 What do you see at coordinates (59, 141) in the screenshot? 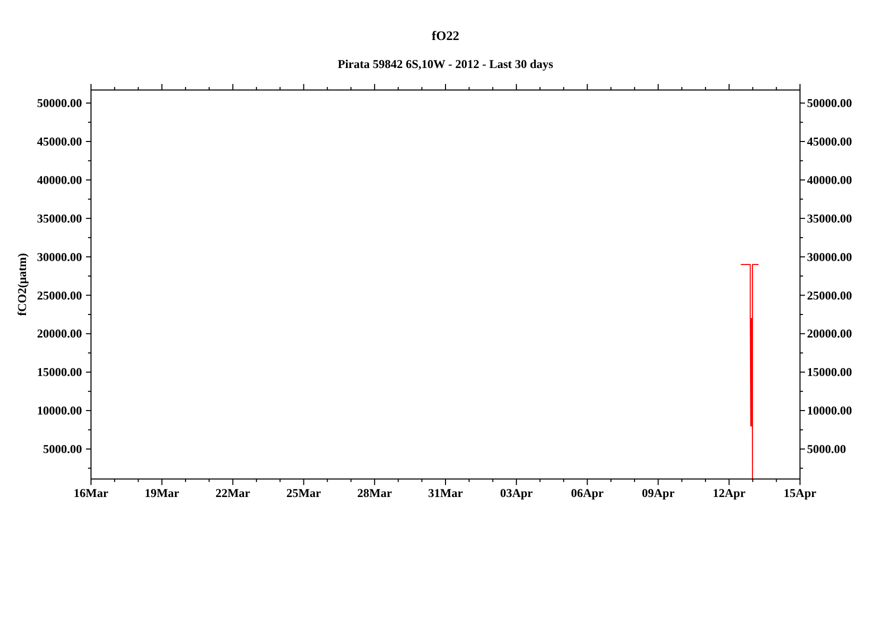
I see `y-tick-label: 45000.00` at bounding box center [59, 141].